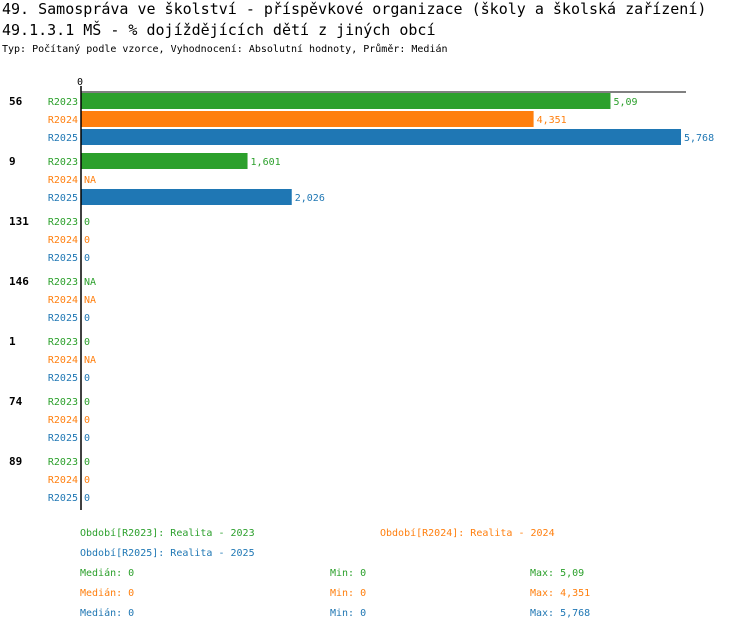 This screenshot has width=750, height=632. What do you see at coordinates (625, 102) in the screenshot?
I see `value-label: 5,09` at bounding box center [625, 102].